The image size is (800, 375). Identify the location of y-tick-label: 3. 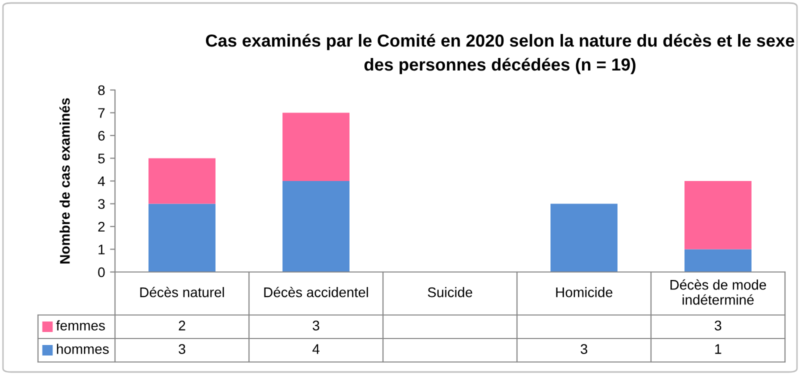
(101, 204).